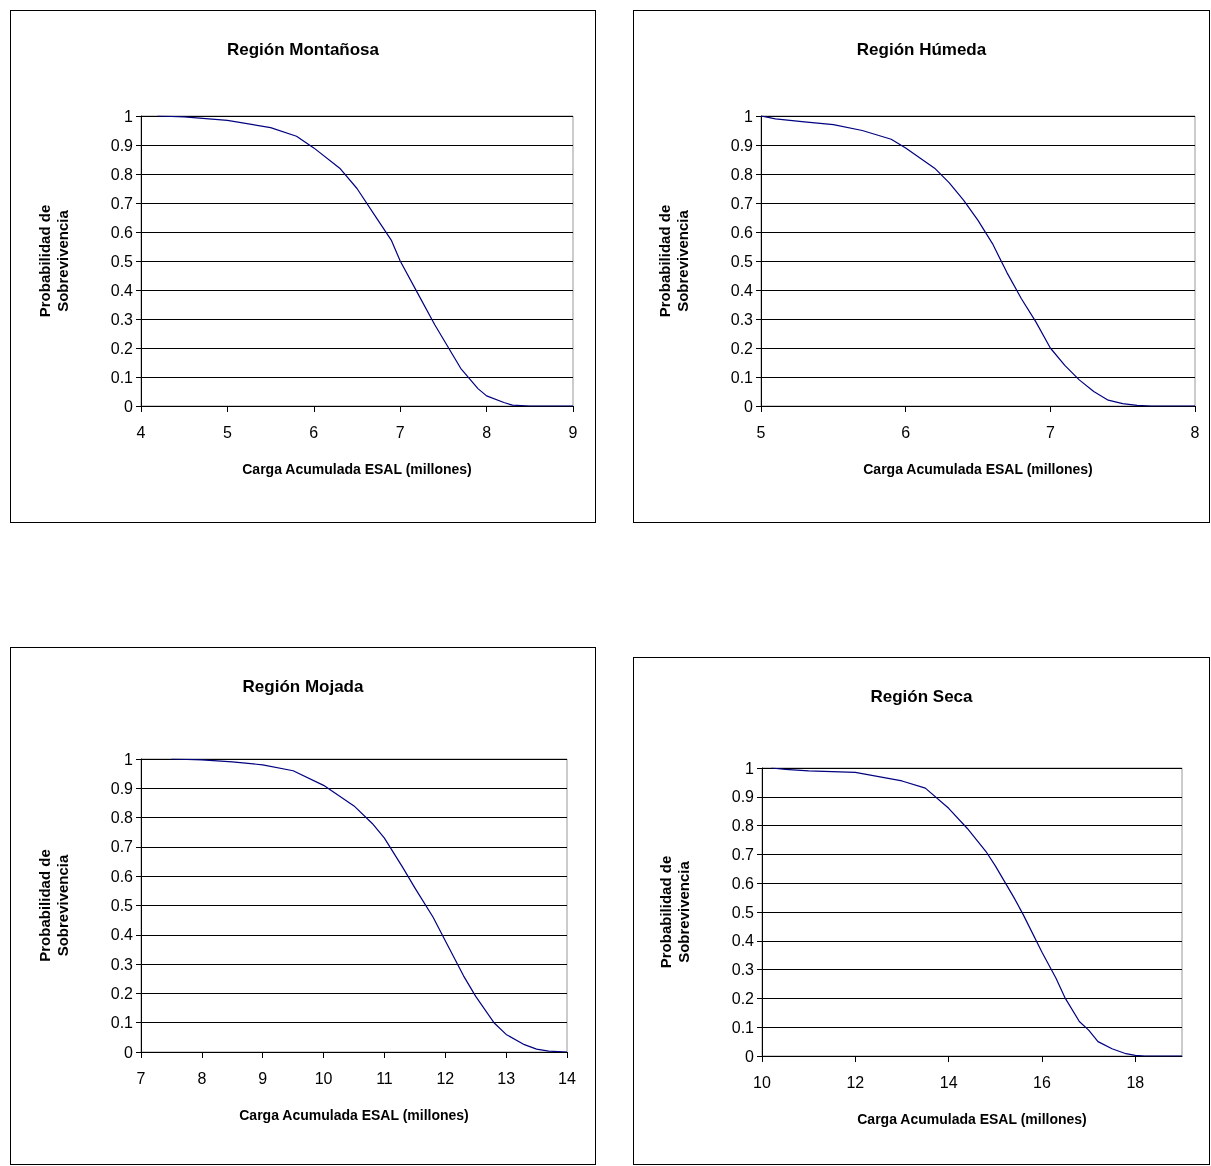  Describe the element at coordinates (303, 686) in the screenshot. I see `chart-title: Región Mojada` at that location.